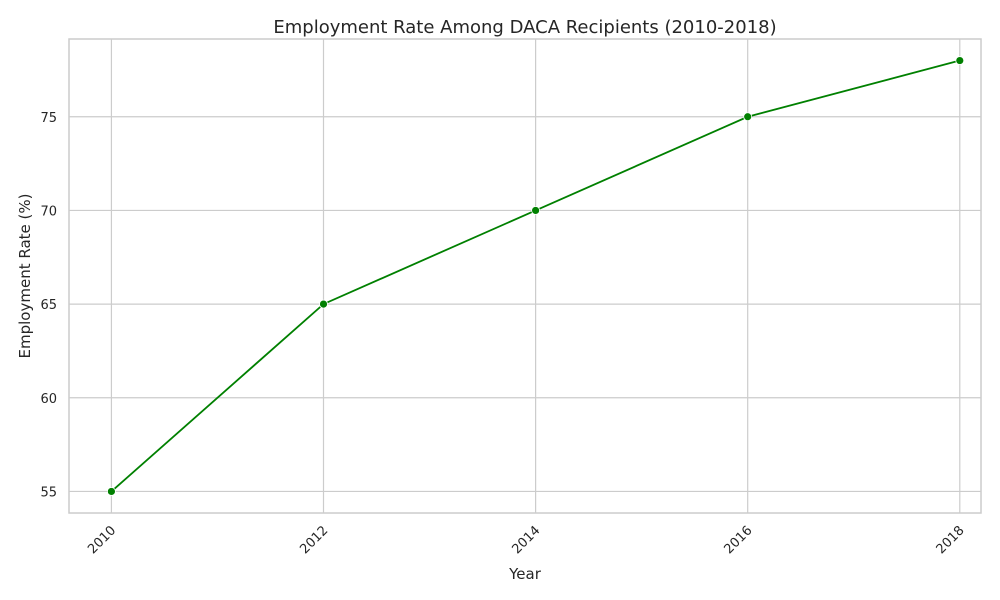 This screenshot has height=600, width=1000. I want to click on x-tick-label: 2014, so click(526, 540).